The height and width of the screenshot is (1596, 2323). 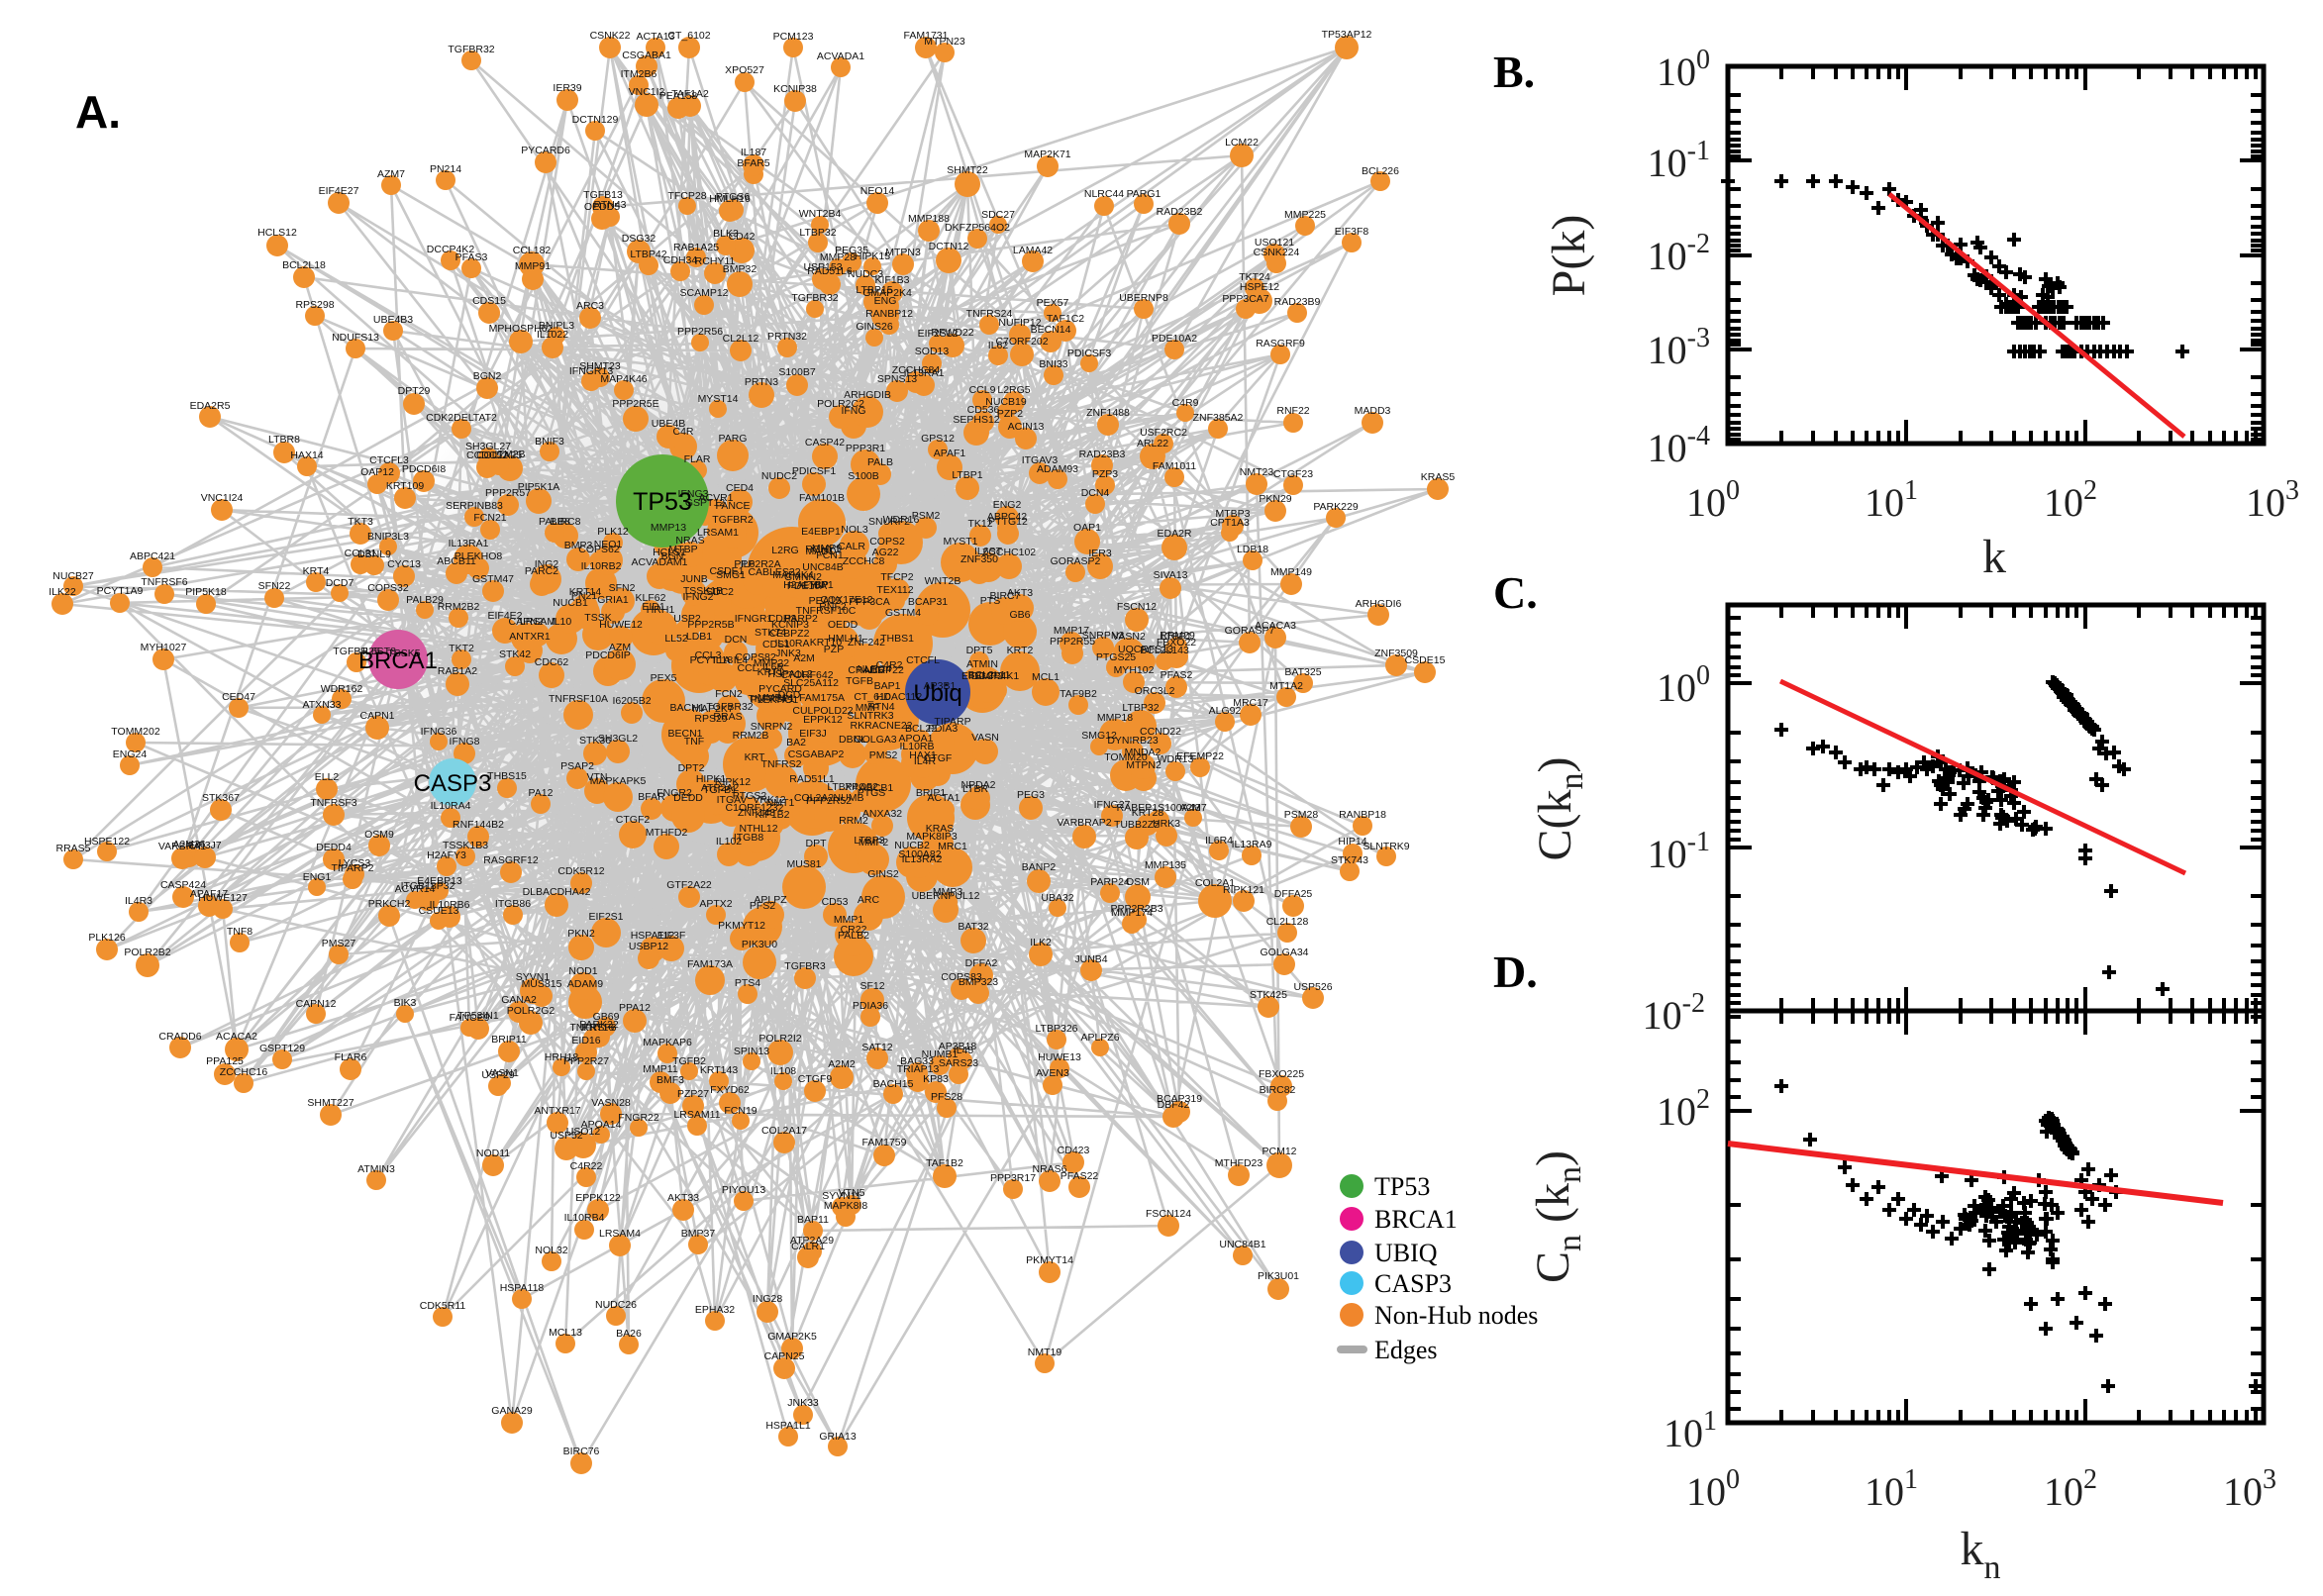 I want to click on svg-text: NUDC3, so click(x=865, y=274).